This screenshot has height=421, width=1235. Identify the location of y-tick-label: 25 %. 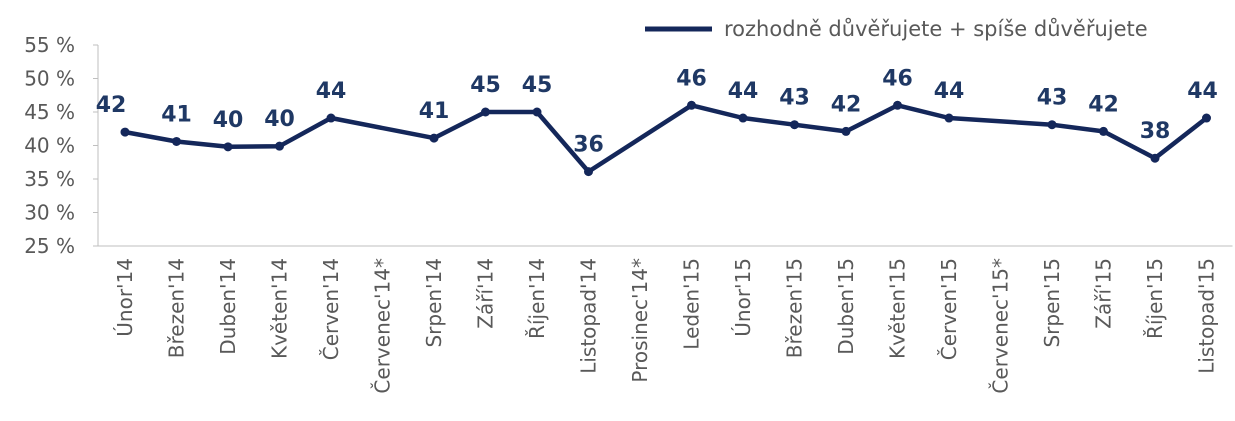
(49, 246).